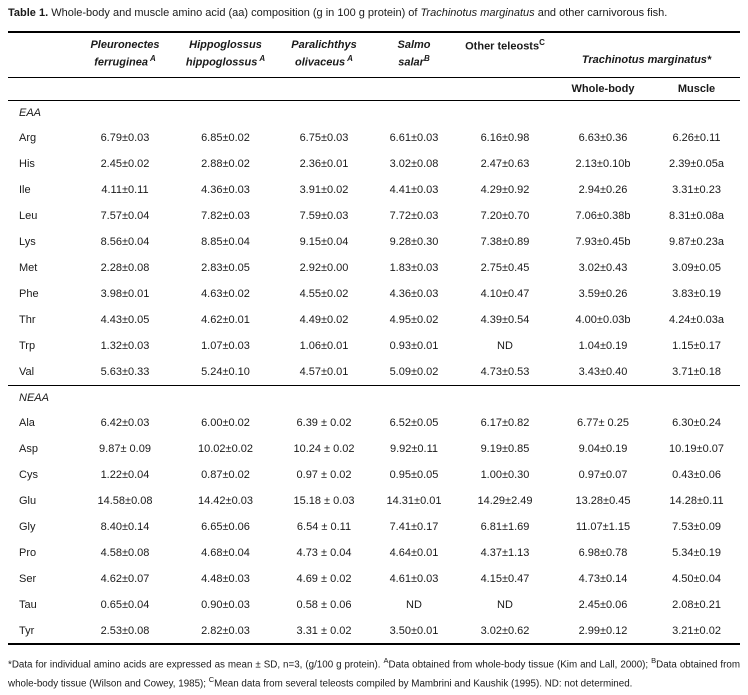  What do you see at coordinates (125, 449) in the screenshot?
I see `value-cell: 9.87± 0.09` at bounding box center [125, 449].